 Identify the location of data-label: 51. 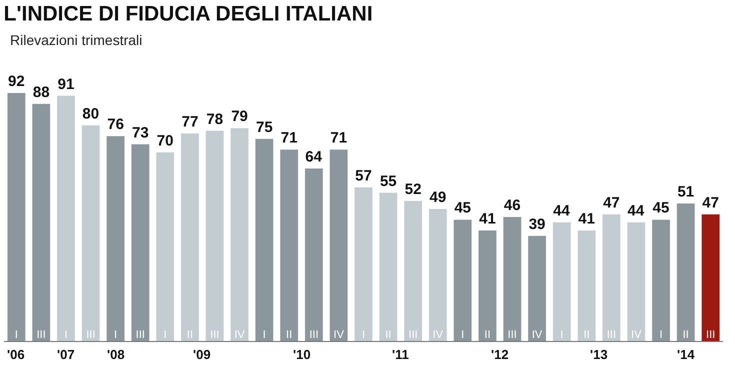
(685, 192).